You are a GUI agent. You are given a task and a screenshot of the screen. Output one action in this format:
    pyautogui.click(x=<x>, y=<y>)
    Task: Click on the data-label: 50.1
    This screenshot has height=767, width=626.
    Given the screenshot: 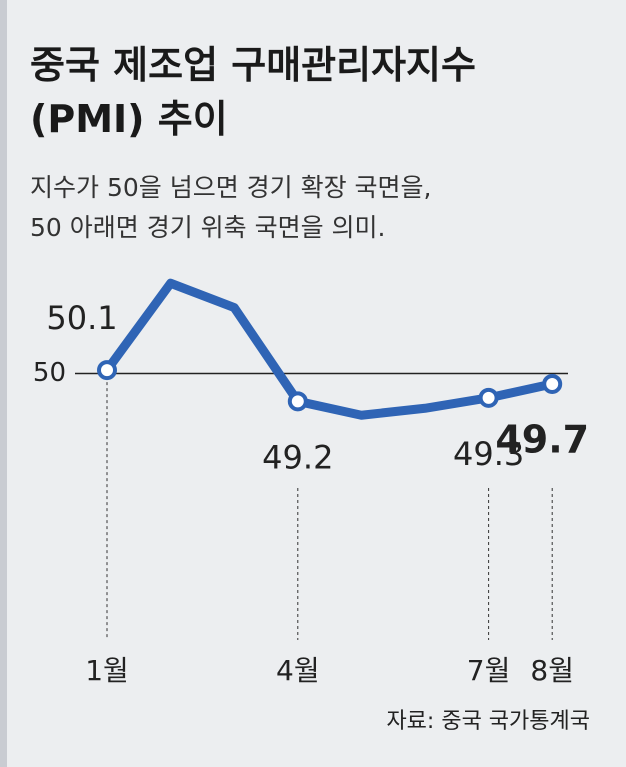 What is the action you would take?
    pyautogui.click(x=81, y=318)
    